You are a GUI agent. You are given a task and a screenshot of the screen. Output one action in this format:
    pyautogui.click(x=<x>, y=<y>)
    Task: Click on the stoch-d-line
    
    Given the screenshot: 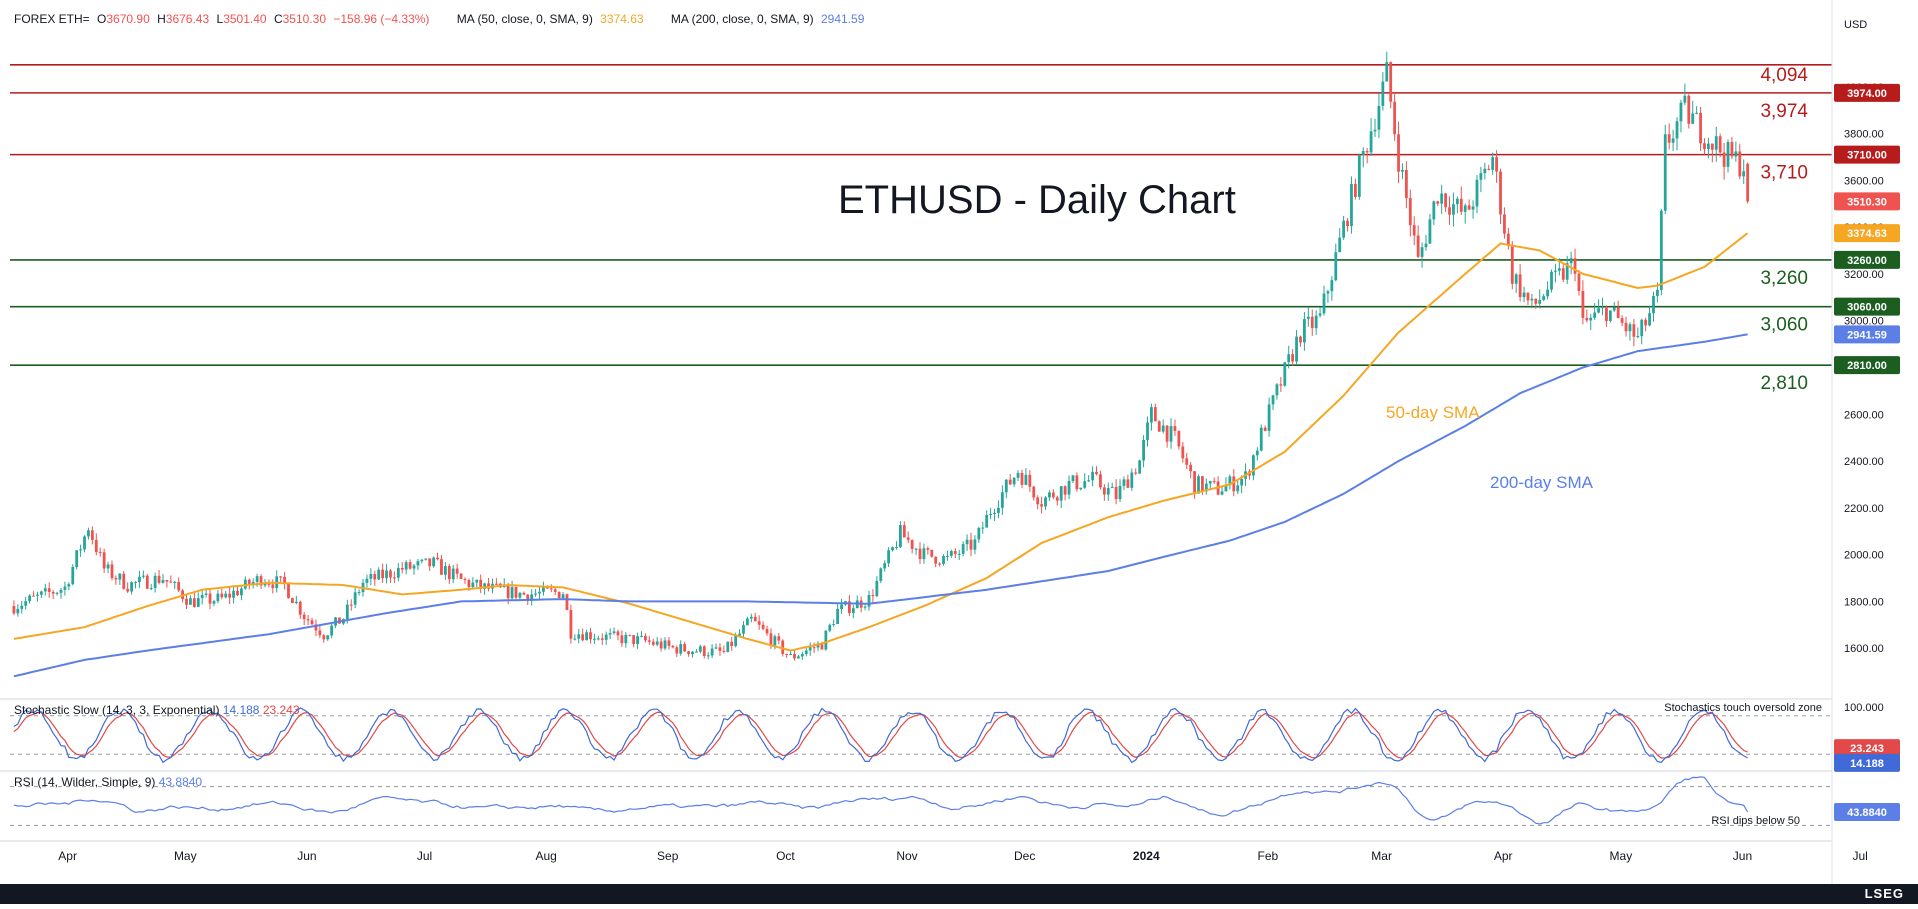 What is the action you would take?
    pyautogui.click(x=880, y=735)
    